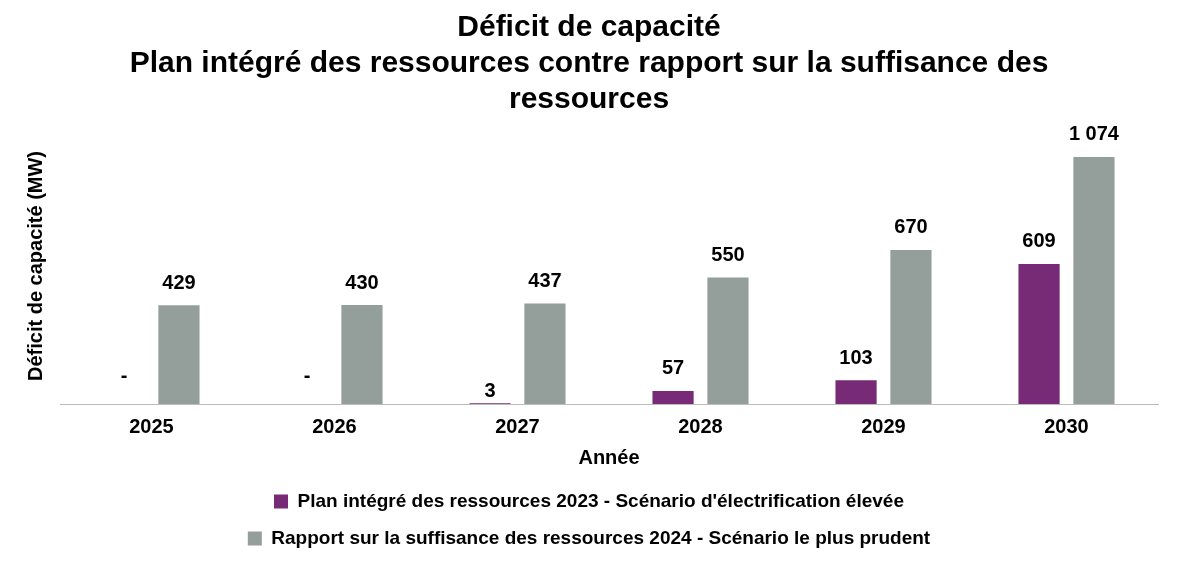 This screenshot has width=1198, height=568. Describe the element at coordinates (700, 425) in the screenshot. I see `x-tick-label: 2028` at that location.